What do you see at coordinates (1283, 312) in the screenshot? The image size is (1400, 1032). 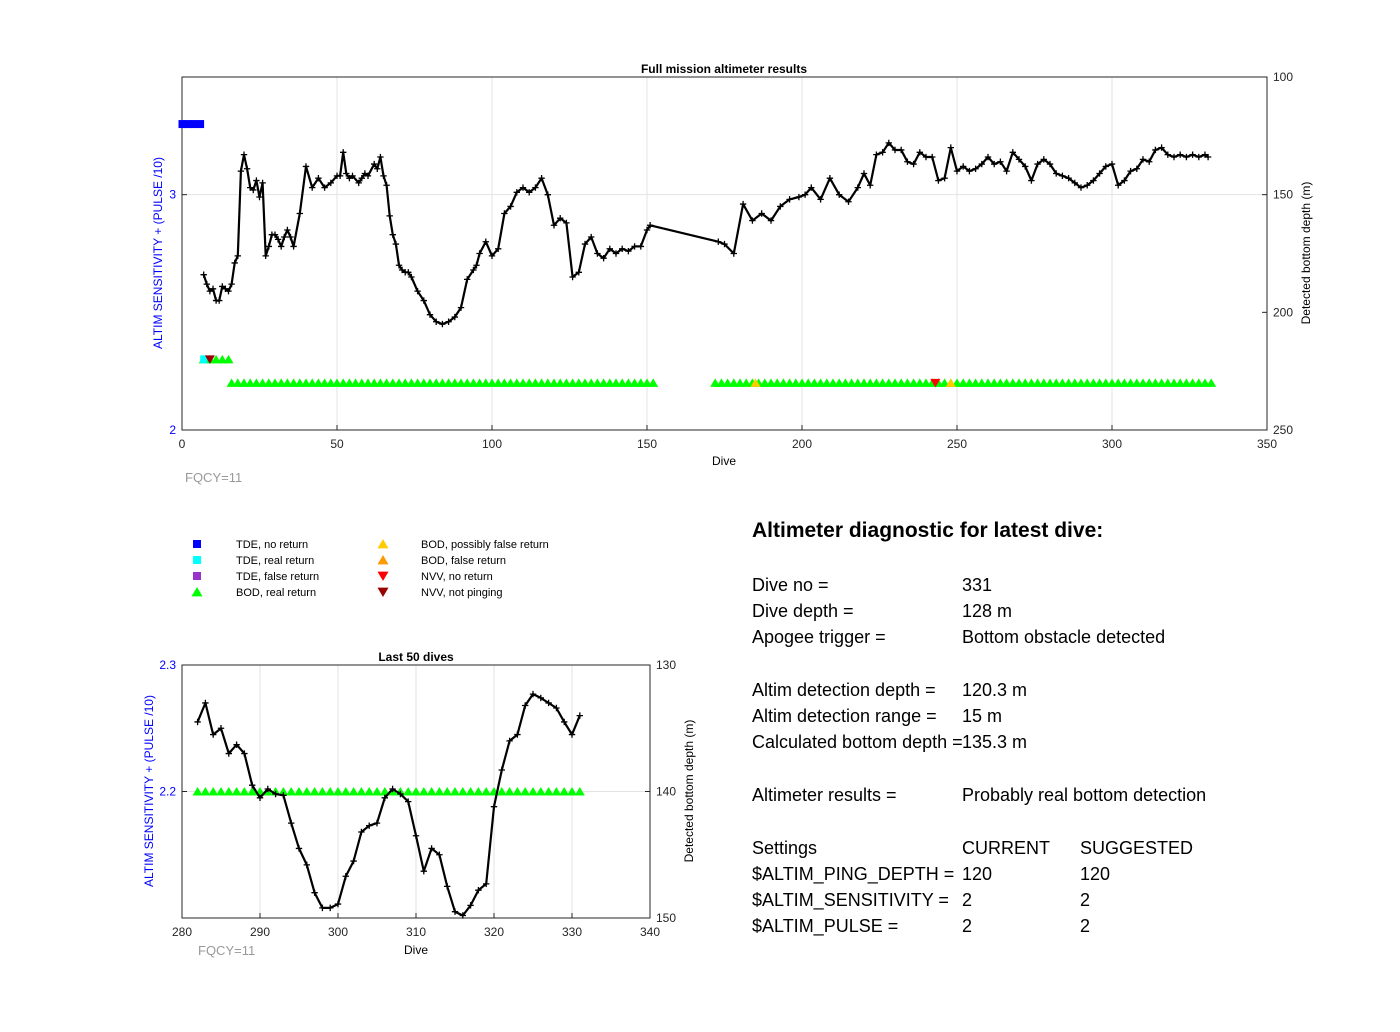 I see `y2-tick-label: 200` at bounding box center [1283, 312].